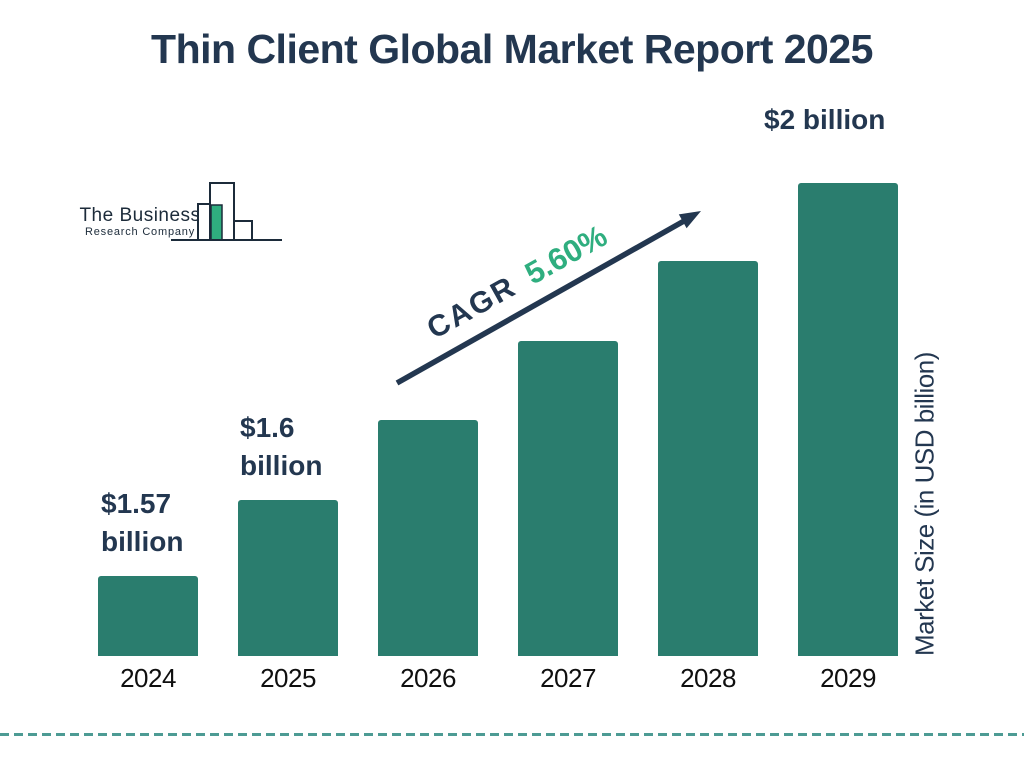 This screenshot has width=1024, height=768. Describe the element at coordinates (708, 458) in the screenshot. I see `chart-bar-2028` at that location.